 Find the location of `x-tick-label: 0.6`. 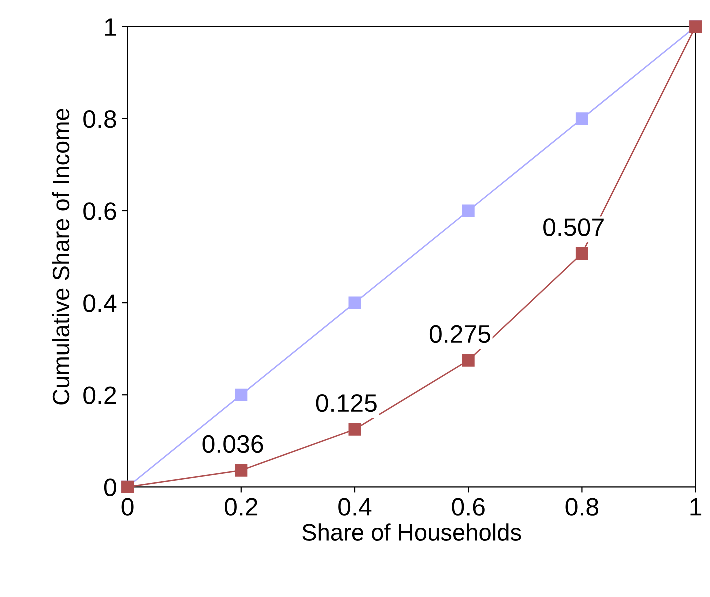

x-tick-label: 0.6 is located at coordinates (468, 507).